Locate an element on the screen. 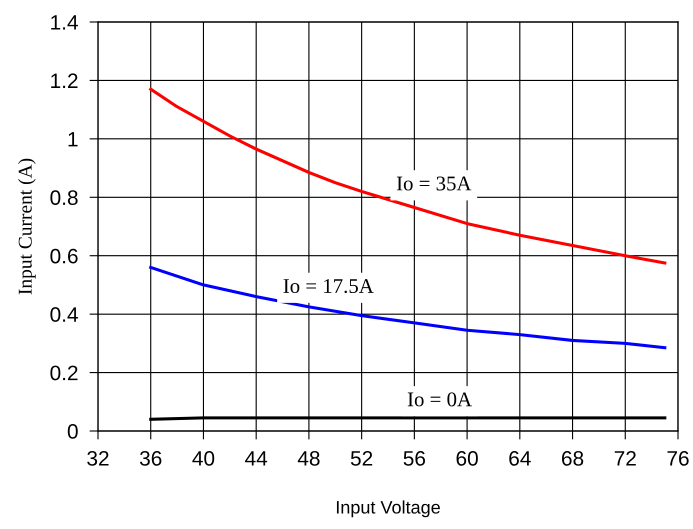 Image resolution: width=693 pixels, height=529 pixels. x-tick-label: 72 is located at coordinates (625, 458).